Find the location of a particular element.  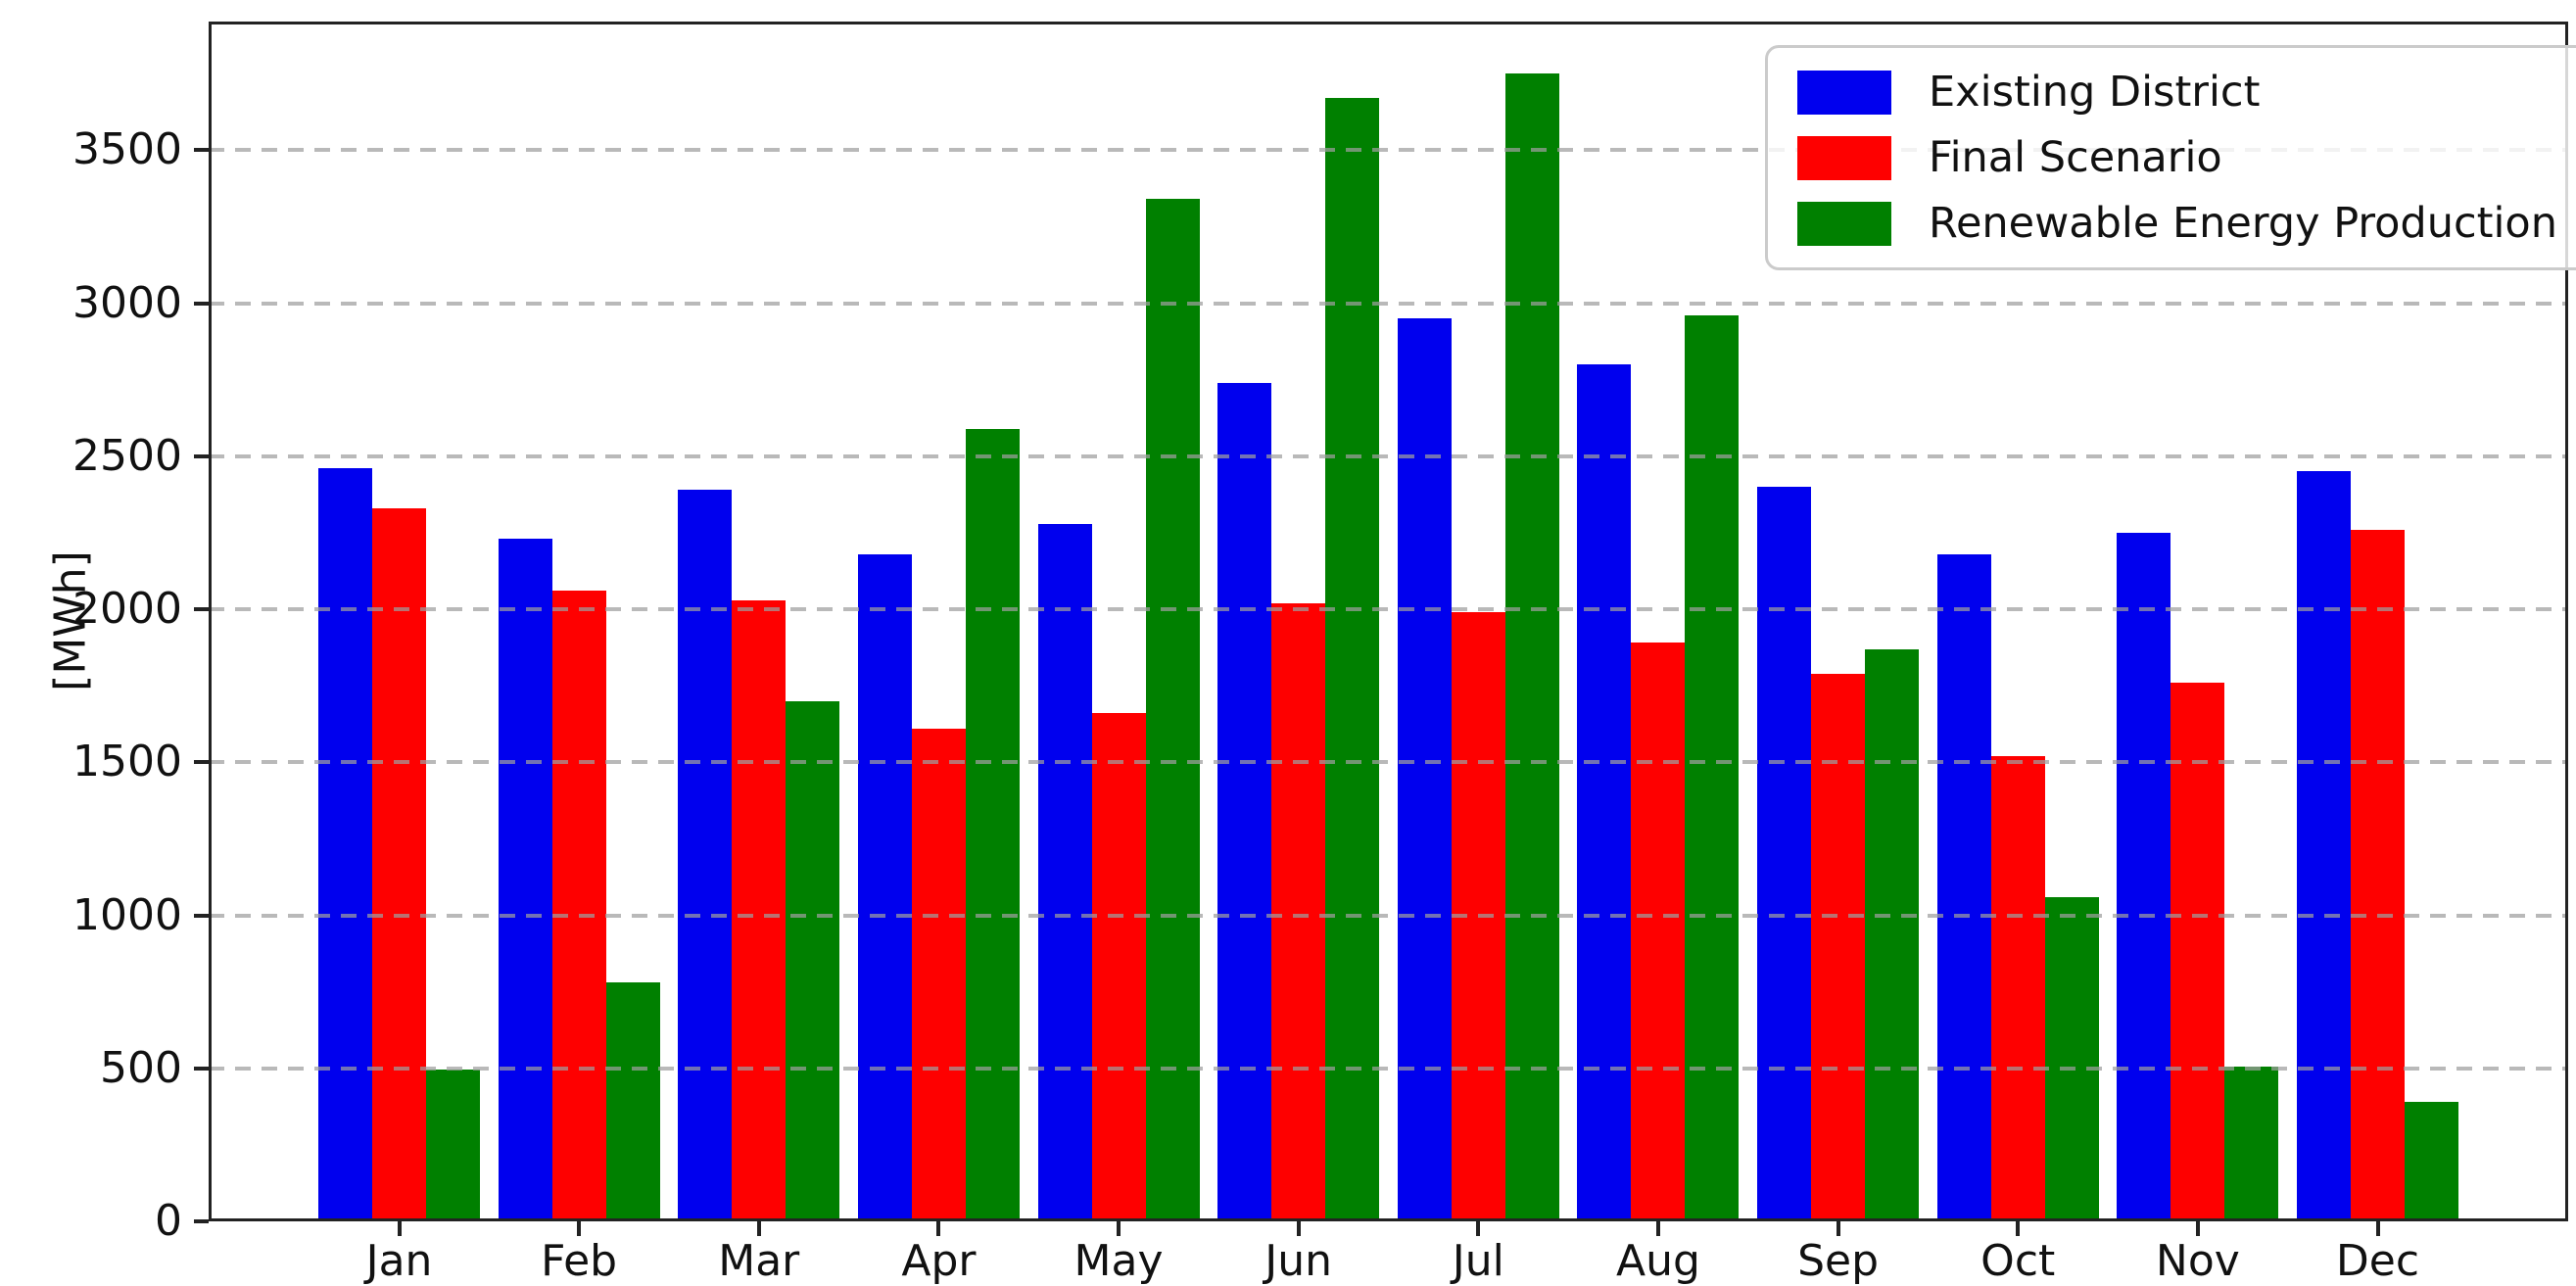

y-tick-label-3500: 3500 is located at coordinates (127, 149).